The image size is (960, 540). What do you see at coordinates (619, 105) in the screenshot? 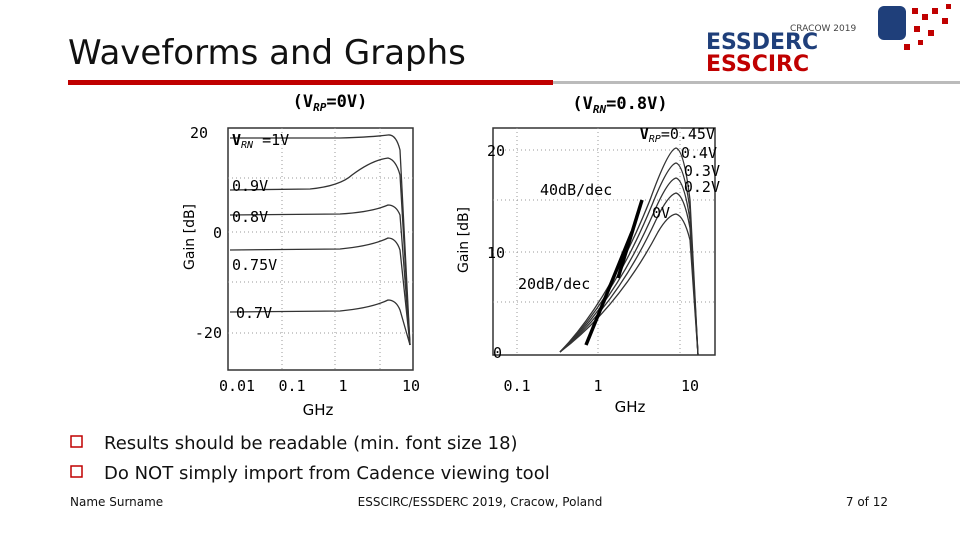
I see `graph-title: (VRN=0.8V)` at bounding box center [619, 105].